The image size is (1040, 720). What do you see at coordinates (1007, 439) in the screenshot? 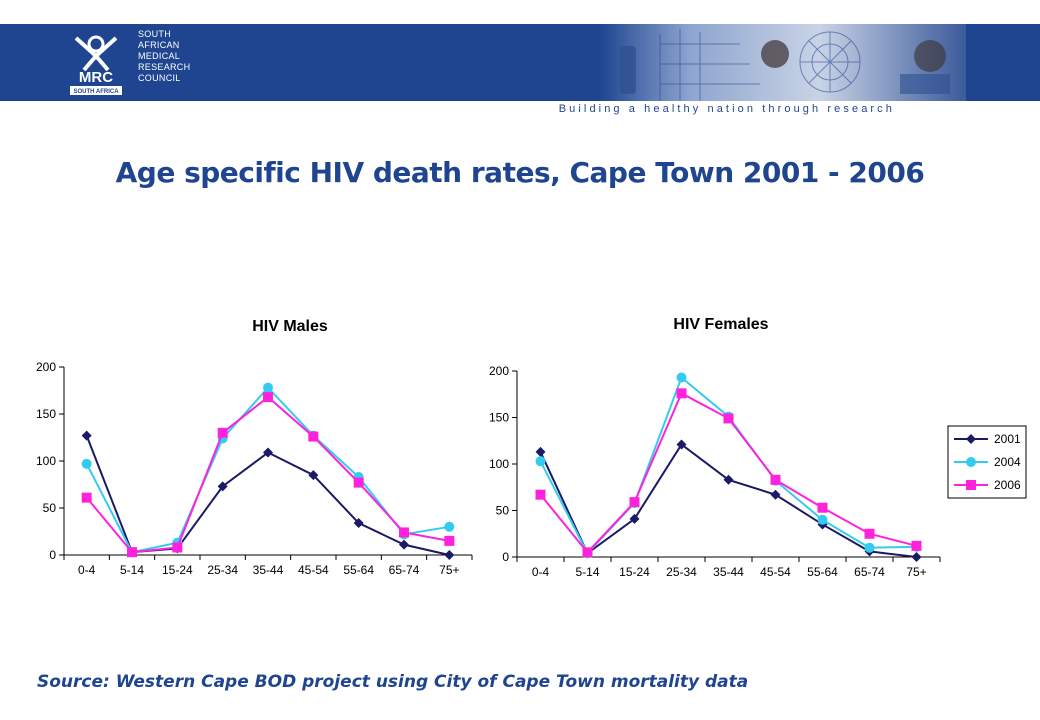
I see `legend-label: 2001` at bounding box center [1007, 439].